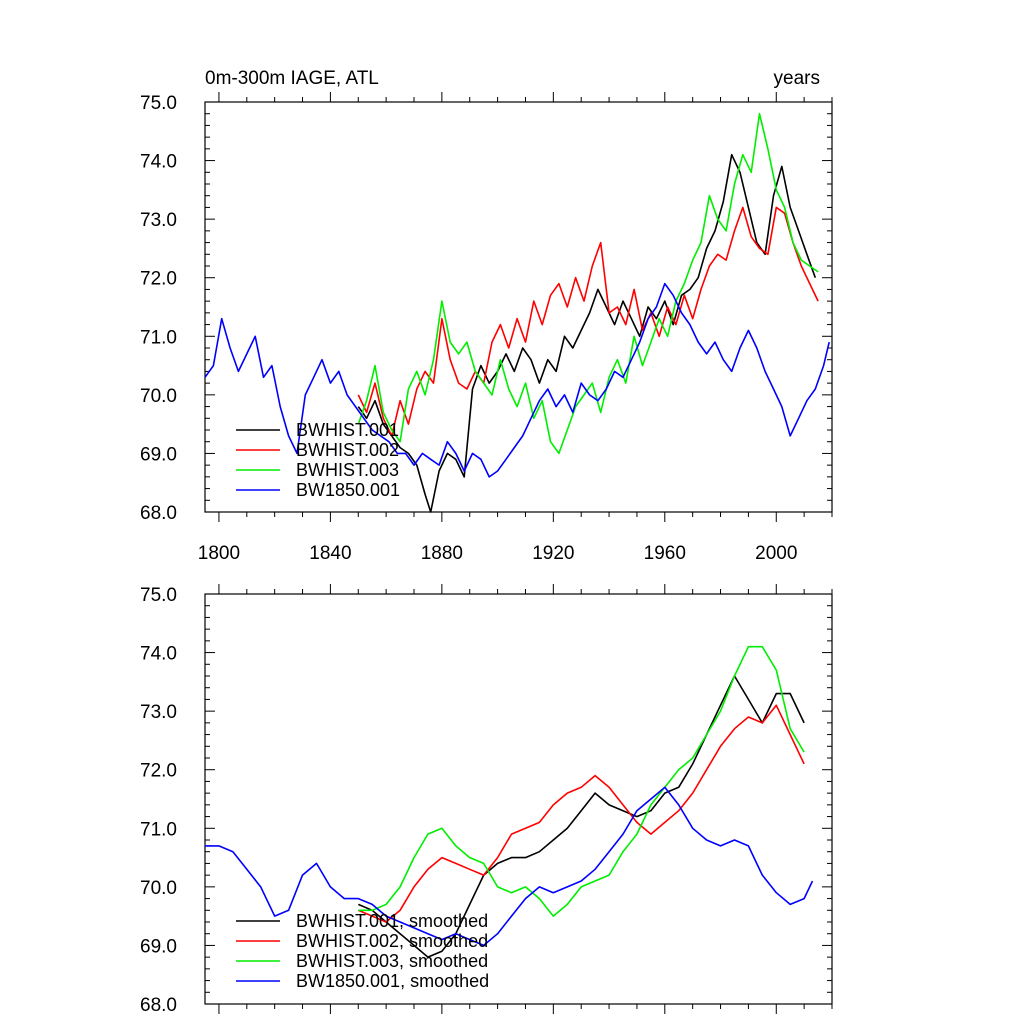 The height and width of the screenshot is (1024, 1024). I want to click on chart-title: 0m-300m IAGE, ATL, so click(292, 78).